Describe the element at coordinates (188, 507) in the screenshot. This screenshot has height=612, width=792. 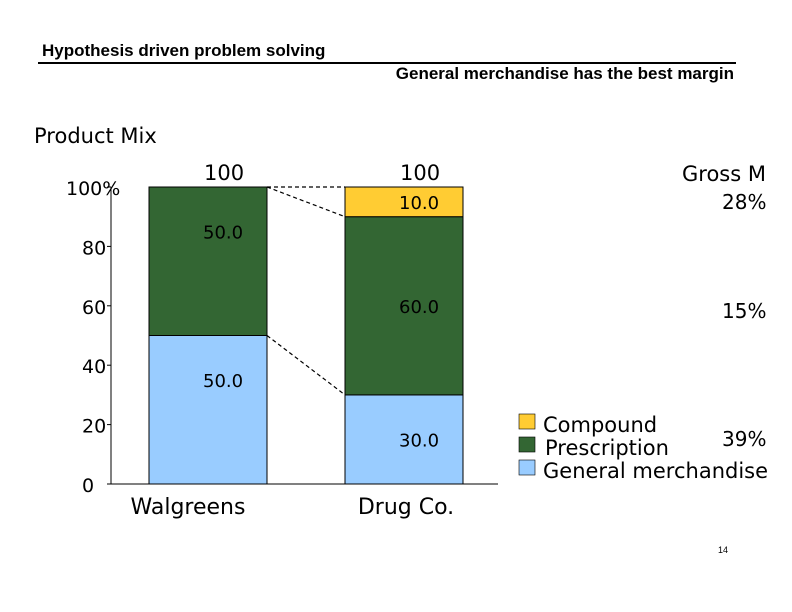
I see `category-label: Walgreens` at that location.